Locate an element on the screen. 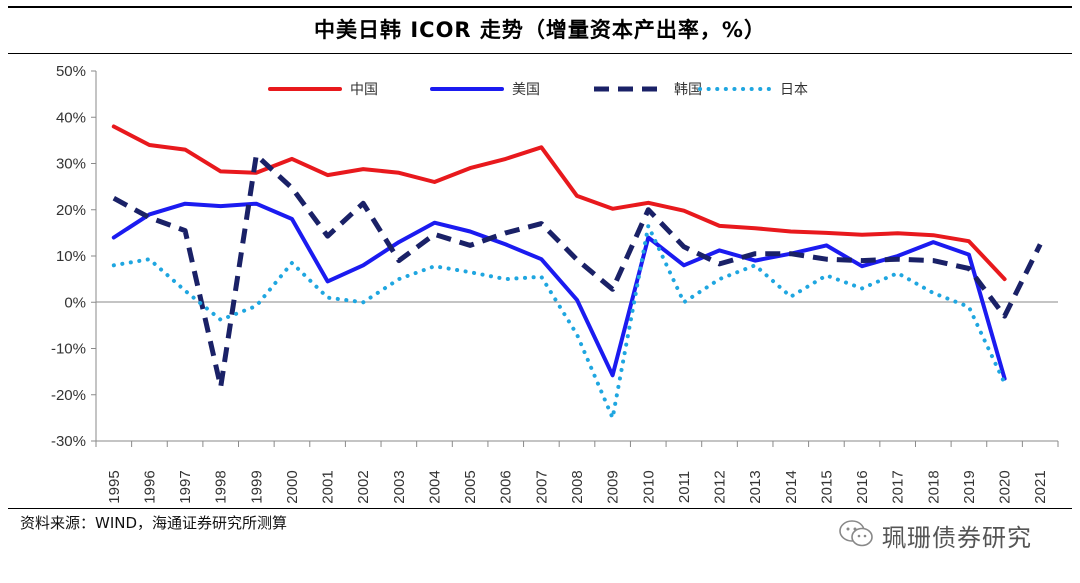 This screenshot has width=1080, height=583. y-tick-label: 20% is located at coordinates (71, 210).